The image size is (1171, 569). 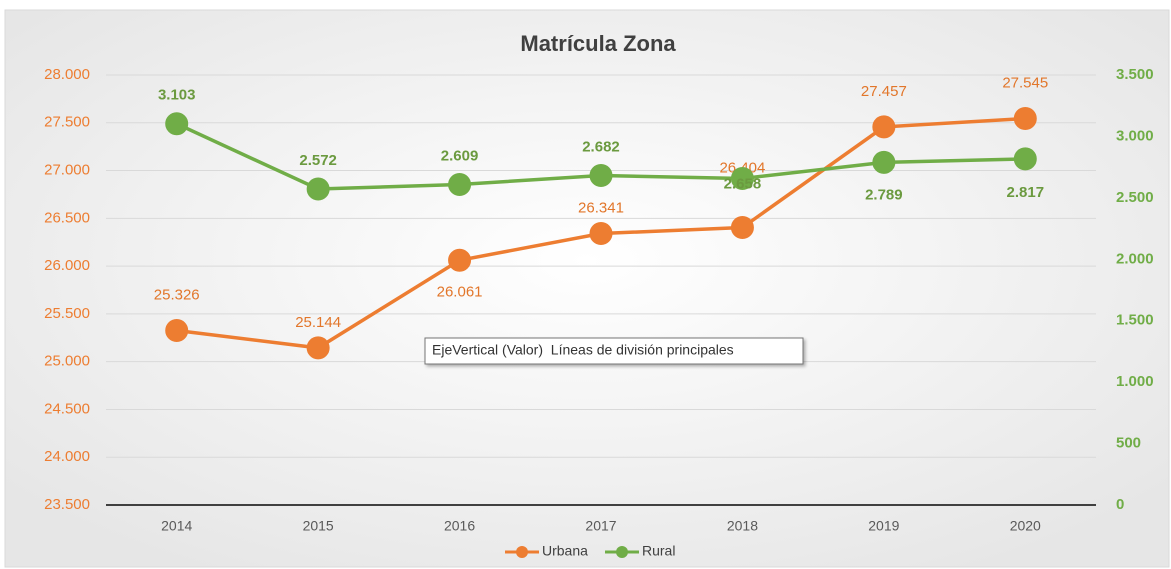 I want to click on data-label: 26.061, so click(x=460, y=291).